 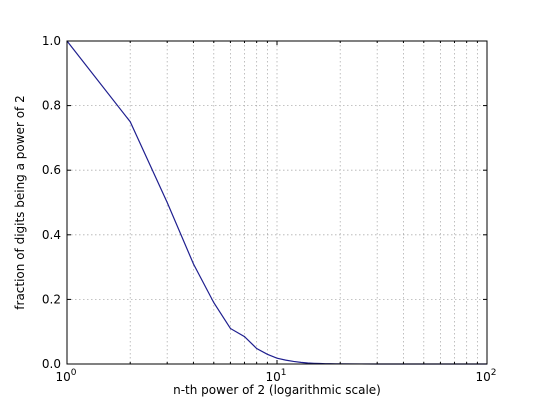 What do you see at coordinates (51, 41) in the screenshot?
I see `y-tick-label: 1.0` at bounding box center [51, 41].